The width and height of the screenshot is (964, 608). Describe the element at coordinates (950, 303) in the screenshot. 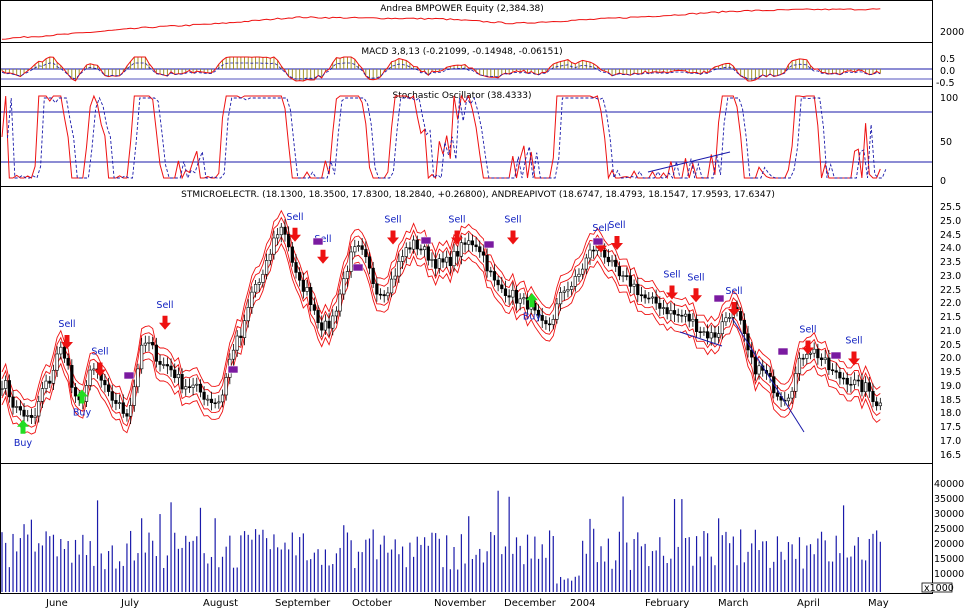

I see `price-tick-label: 22.0` at that location.